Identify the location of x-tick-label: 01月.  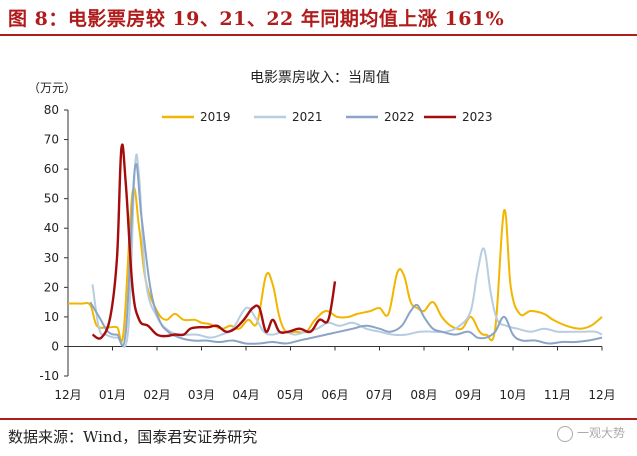
(112, 395).